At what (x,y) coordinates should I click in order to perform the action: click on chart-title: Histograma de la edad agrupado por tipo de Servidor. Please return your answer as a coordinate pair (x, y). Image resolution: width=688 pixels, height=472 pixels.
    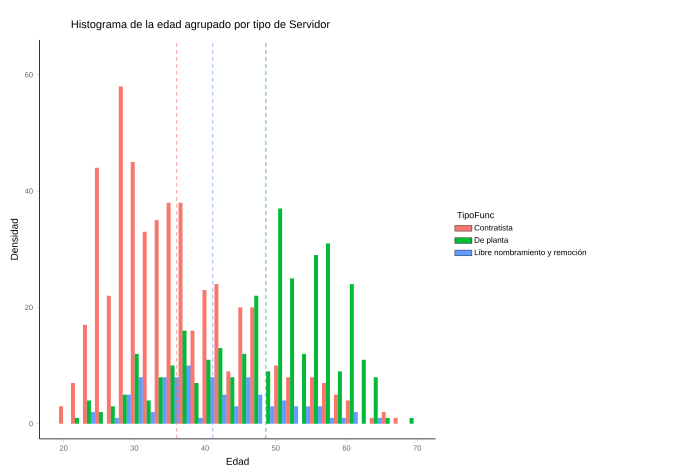
    Looking at the image, I should click on (201, 25).